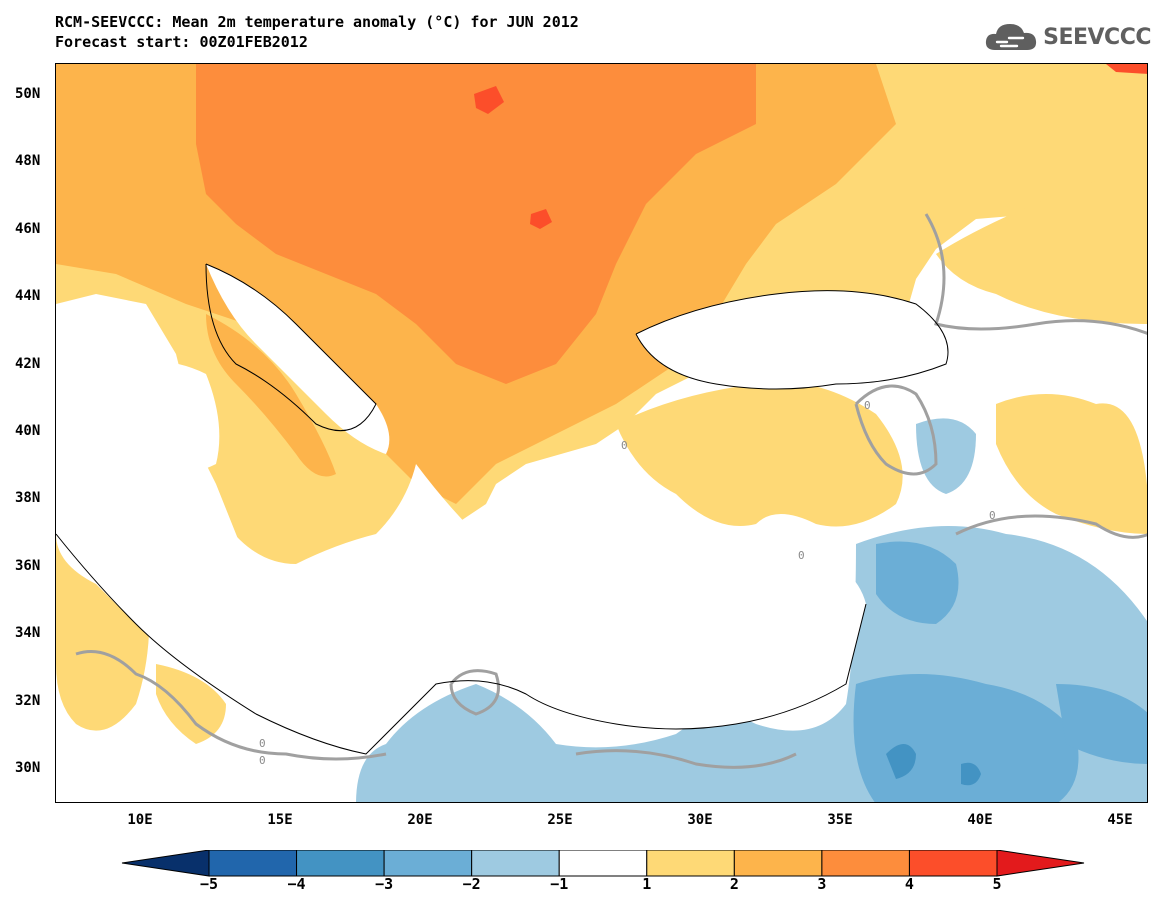 The height and width of the screenshot is (907, 1165). Describe the element at coordinates (28, 633) in the screenshot. I see `lat-label-34n: 34N` at that location.